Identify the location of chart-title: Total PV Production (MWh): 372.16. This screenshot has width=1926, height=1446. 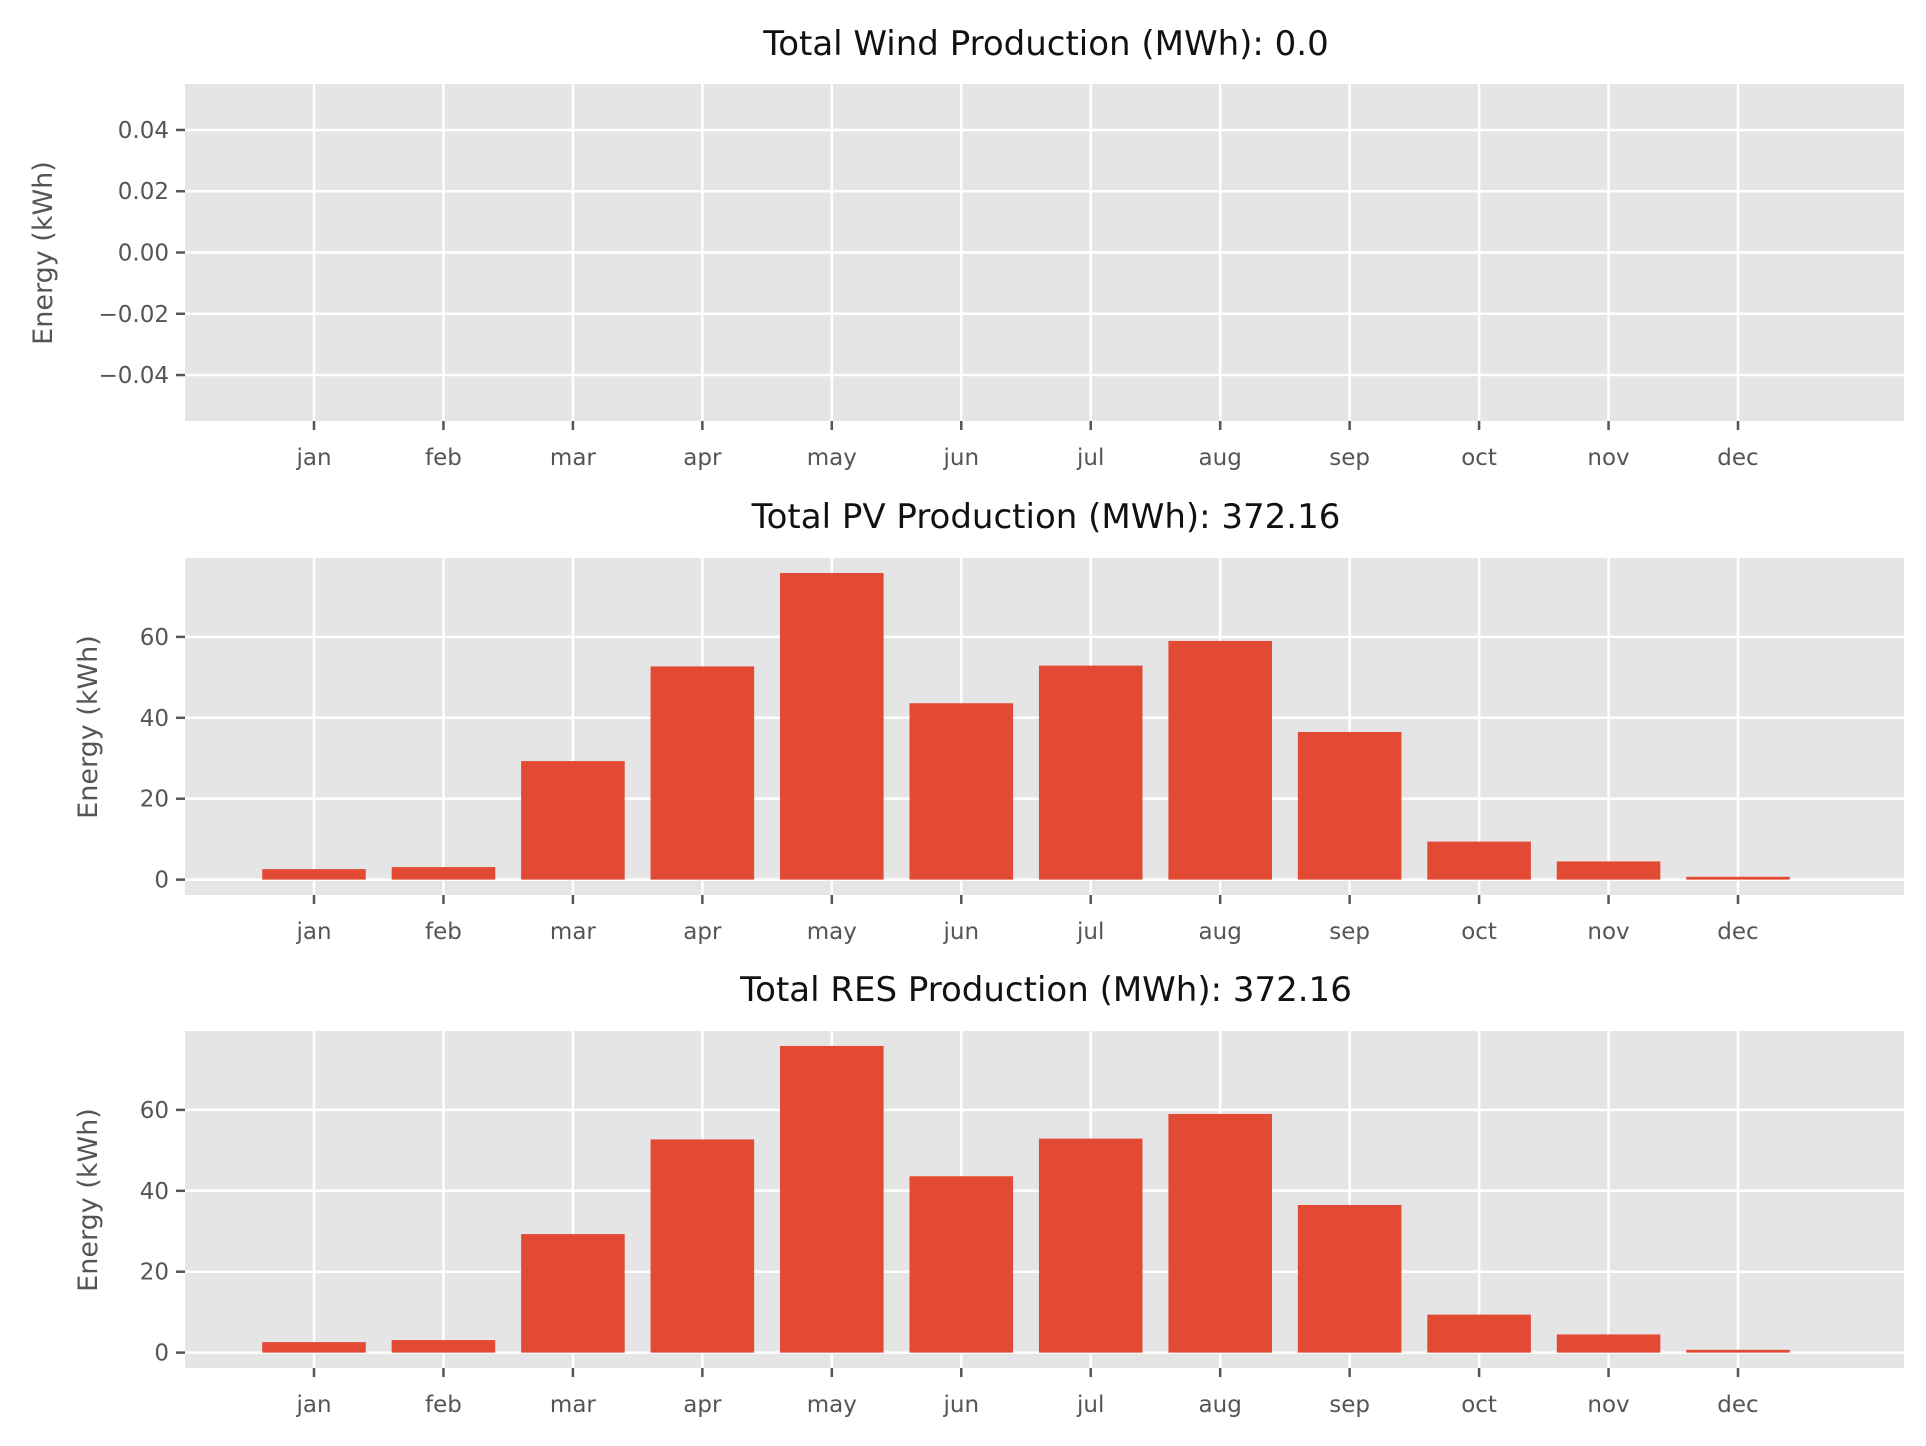
(1046, 517).